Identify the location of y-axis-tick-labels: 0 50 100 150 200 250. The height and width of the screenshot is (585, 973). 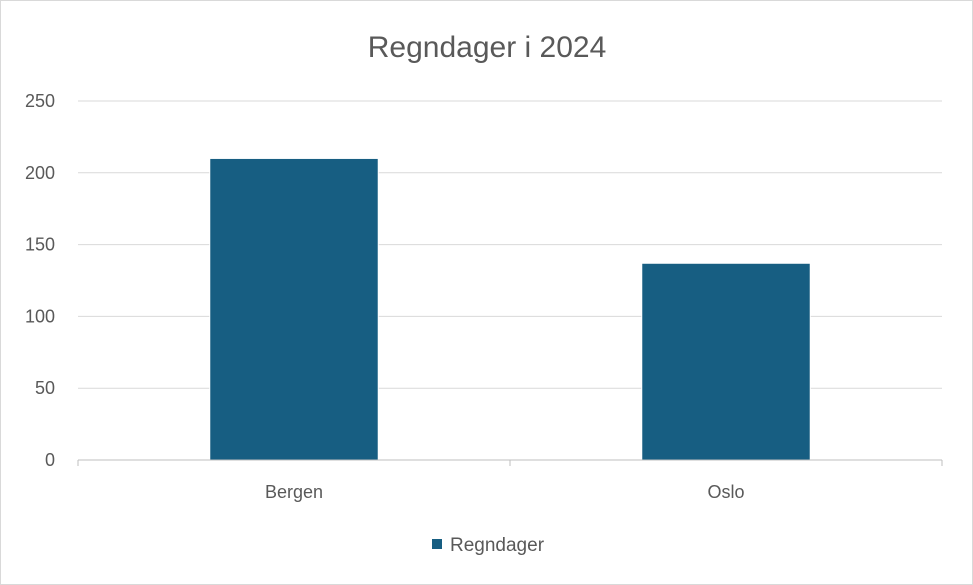
(40, 280).